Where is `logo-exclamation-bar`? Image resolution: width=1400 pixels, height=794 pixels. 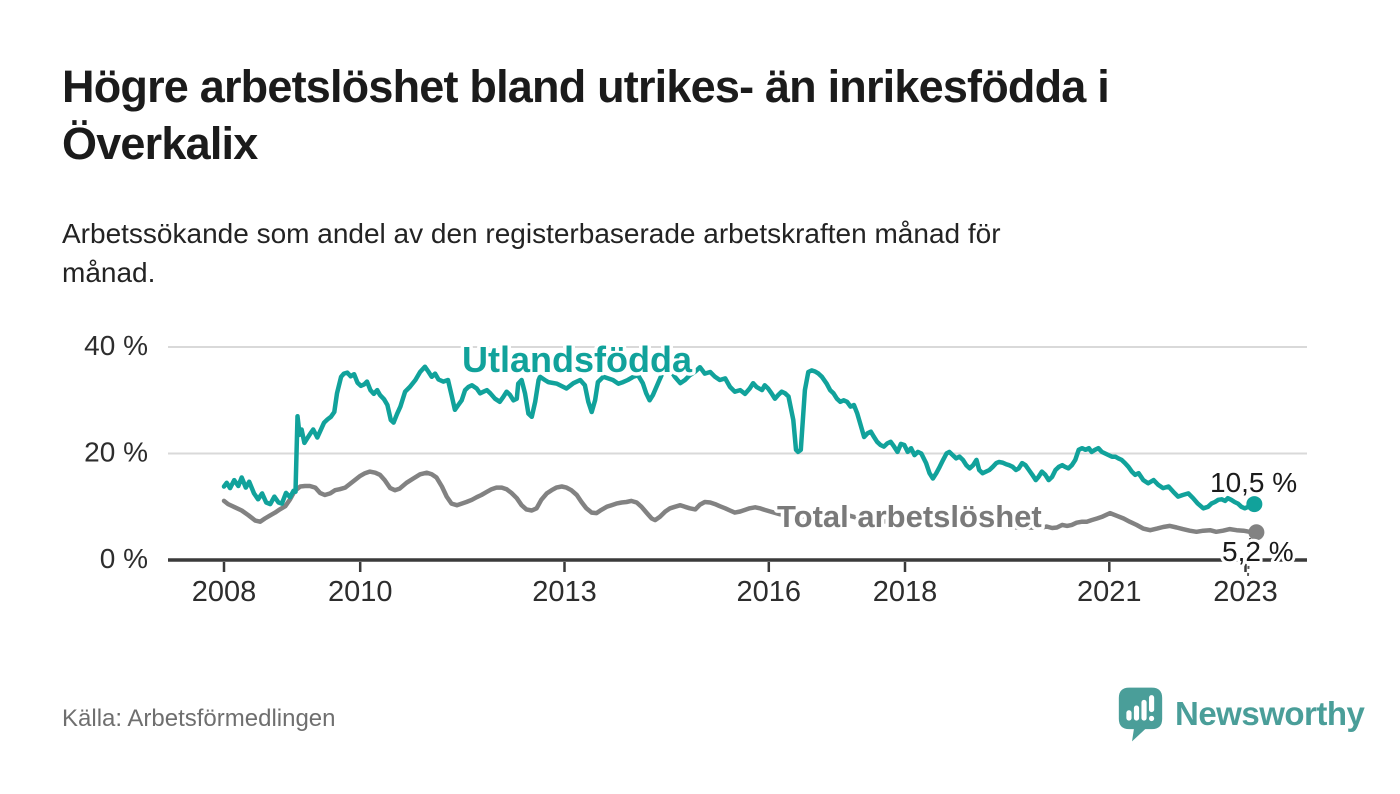
logo-exclamation-bar is located at coordinates (1151, 704).